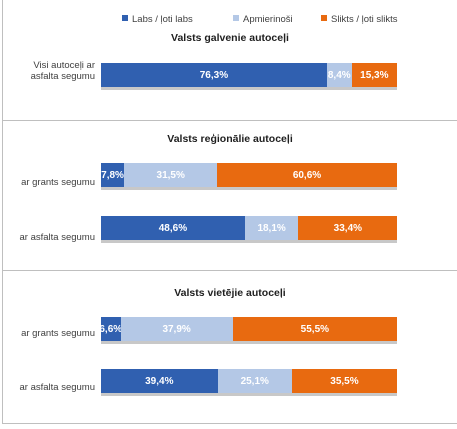  What do you see at coordinates (162, 19) in the screenshot?
I see `legend-label-labs: Labs / ļoti labs` at bounding box center [162, 19].